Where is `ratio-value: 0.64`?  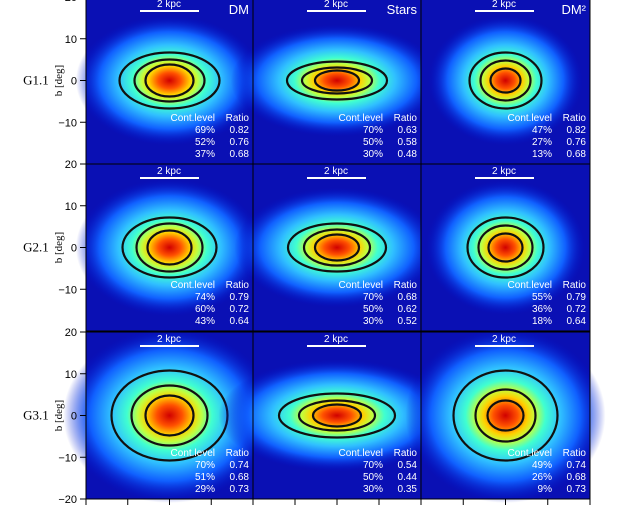
ratio-value: 0.64 is located at coordinates (577, 321).